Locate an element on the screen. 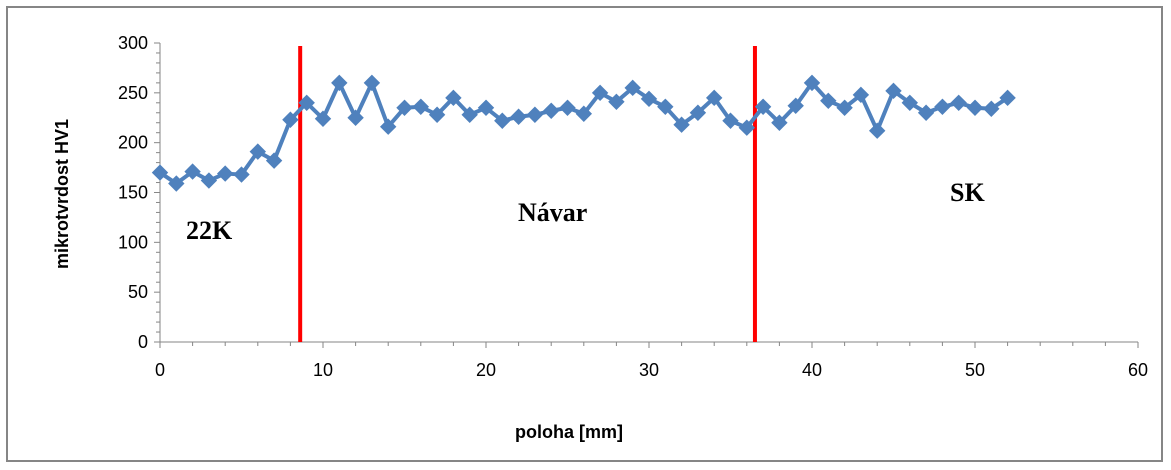 Image resolution: width=1171 pixels, height=470 pixels. y-tick-label: 300 is located at coordinates (133, 43).